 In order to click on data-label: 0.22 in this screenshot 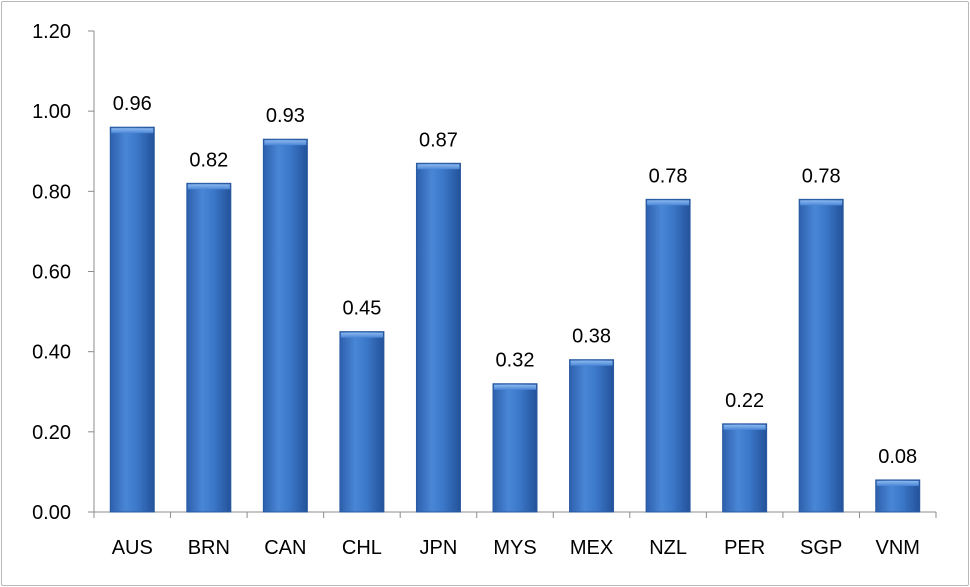, I will do `click(744, 401)`.